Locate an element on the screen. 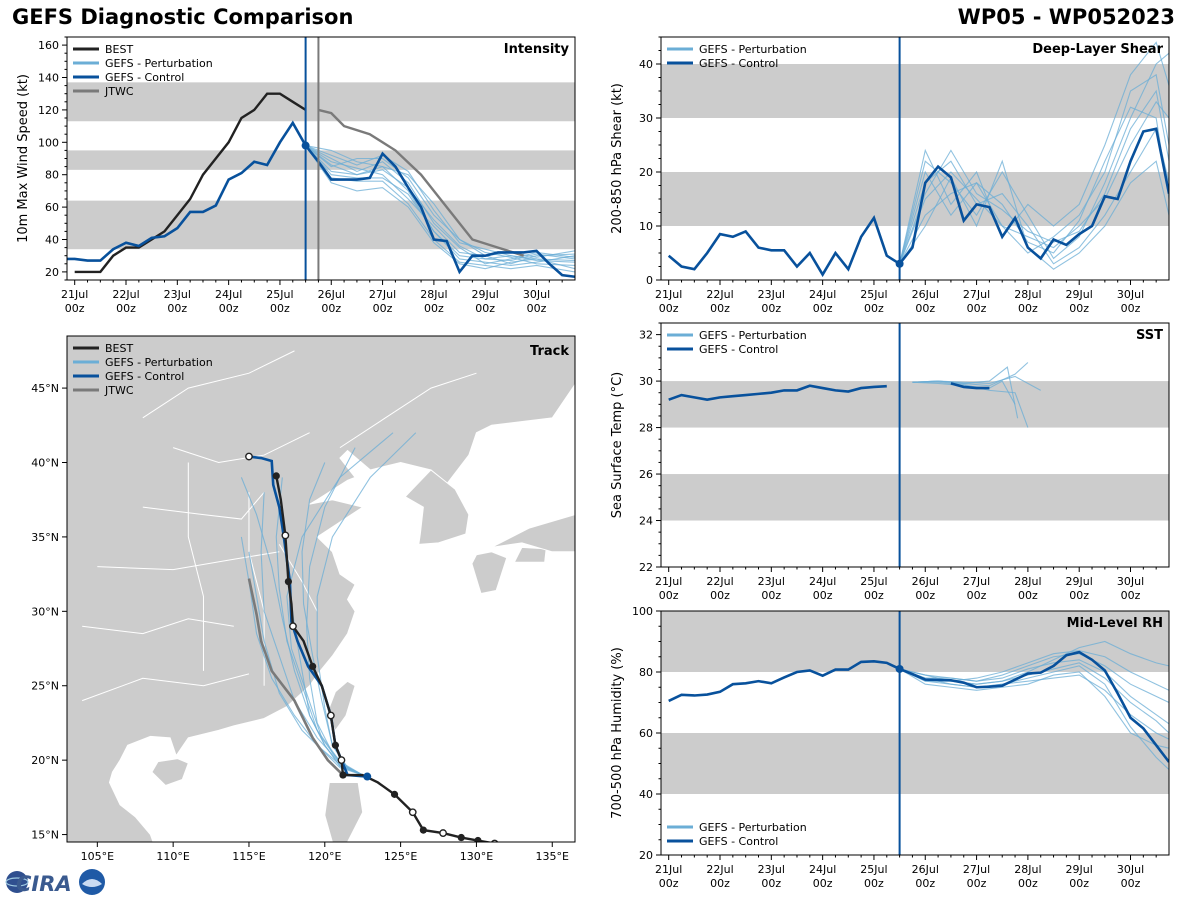 The width and height of the screenshot is (1200, 902). intensity-xtick-label: 27Jul is located at coordinates (382, 294).